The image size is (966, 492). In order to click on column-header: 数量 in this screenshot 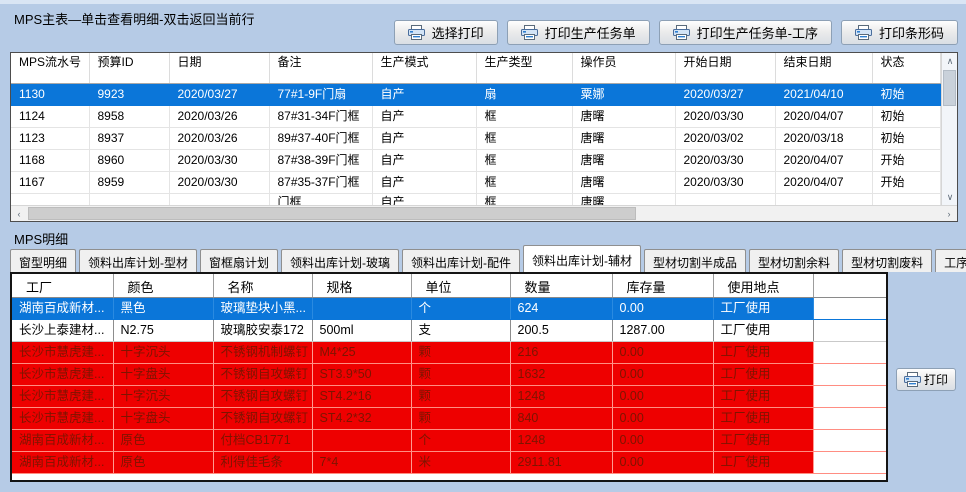, I will do `click(561, 286)`.